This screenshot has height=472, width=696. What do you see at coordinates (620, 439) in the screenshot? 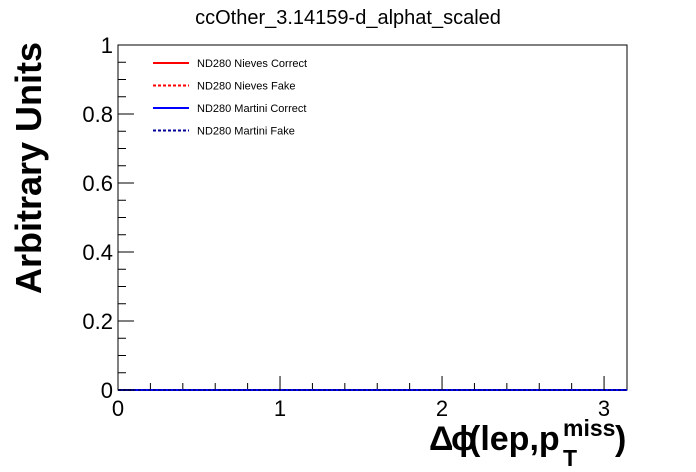
I see `x-axis-label-close: )` at bounding box center [620, 439].